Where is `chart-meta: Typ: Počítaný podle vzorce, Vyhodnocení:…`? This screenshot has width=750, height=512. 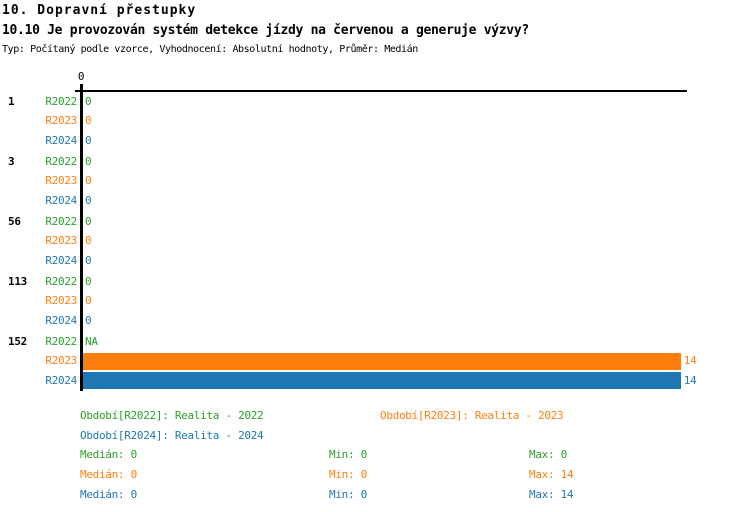
chart-meta: Typ: Počítaný podle vzorce, Vyhodnocení:… is located at coordinates (210, 49).